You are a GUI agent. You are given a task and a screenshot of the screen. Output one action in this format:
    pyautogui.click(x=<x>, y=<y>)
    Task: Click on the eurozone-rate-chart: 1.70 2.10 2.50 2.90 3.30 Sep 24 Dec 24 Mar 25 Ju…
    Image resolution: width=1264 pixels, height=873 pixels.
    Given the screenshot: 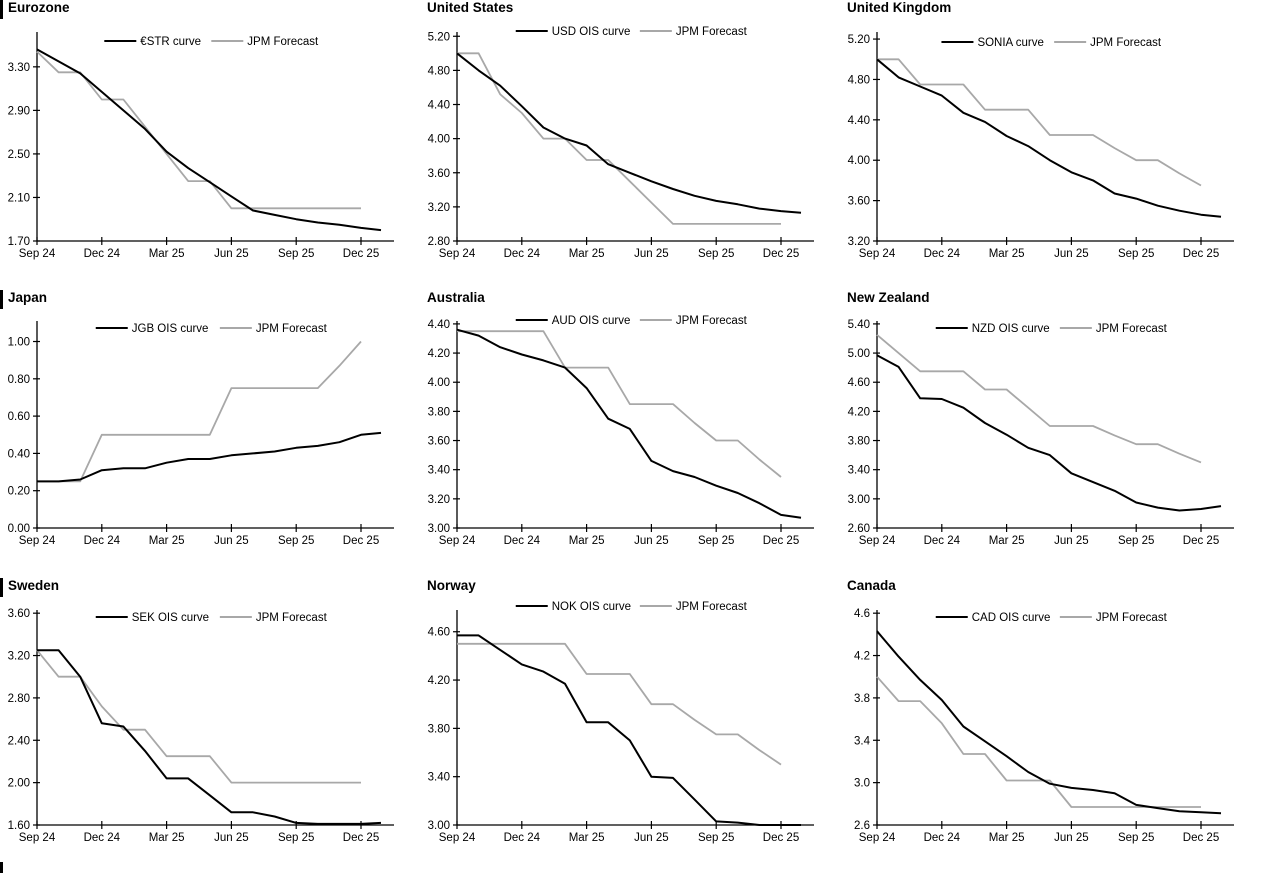 What is the action you would take?
    pyautogui.click(x=201, y=146)
    